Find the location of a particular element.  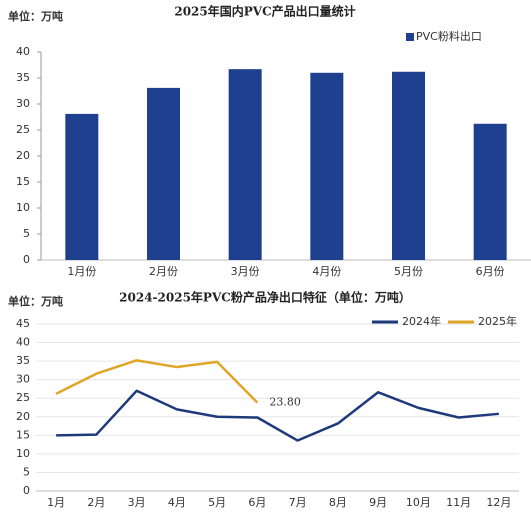

legend-label: PVC粉料出口 is located at coordinates (449, 36).